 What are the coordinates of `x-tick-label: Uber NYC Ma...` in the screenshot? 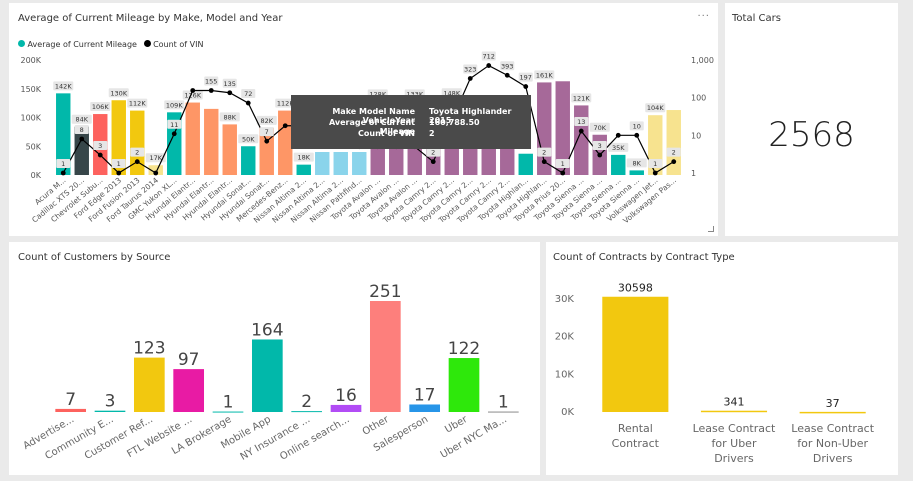 It's located at (474, 437).